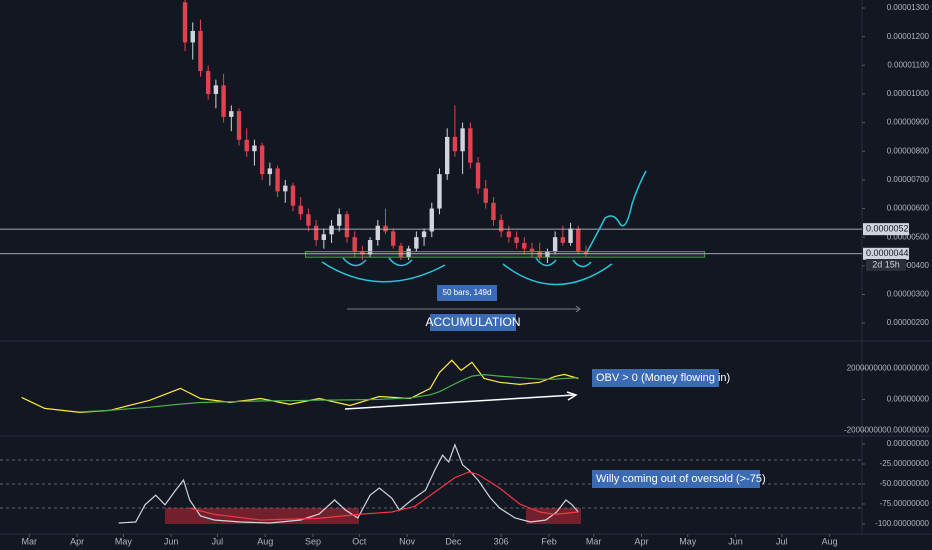 The width and height of the screenshot is (932, 550). What do you see at coordinates (908, 122) in the screenshot?
I see `y-tick-label: 0.00000900` at bounding box center [908, 122].